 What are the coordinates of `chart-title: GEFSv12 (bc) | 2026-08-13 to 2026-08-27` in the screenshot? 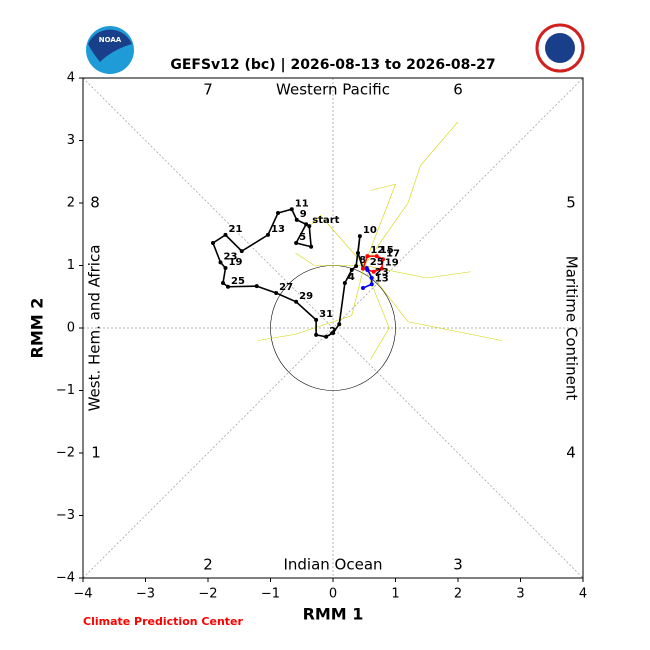 It's located at (332, 65).